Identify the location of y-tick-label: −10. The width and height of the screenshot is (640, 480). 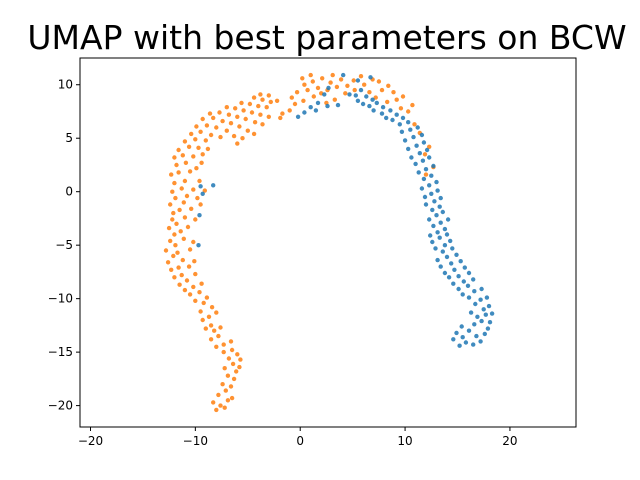
(60, 299).